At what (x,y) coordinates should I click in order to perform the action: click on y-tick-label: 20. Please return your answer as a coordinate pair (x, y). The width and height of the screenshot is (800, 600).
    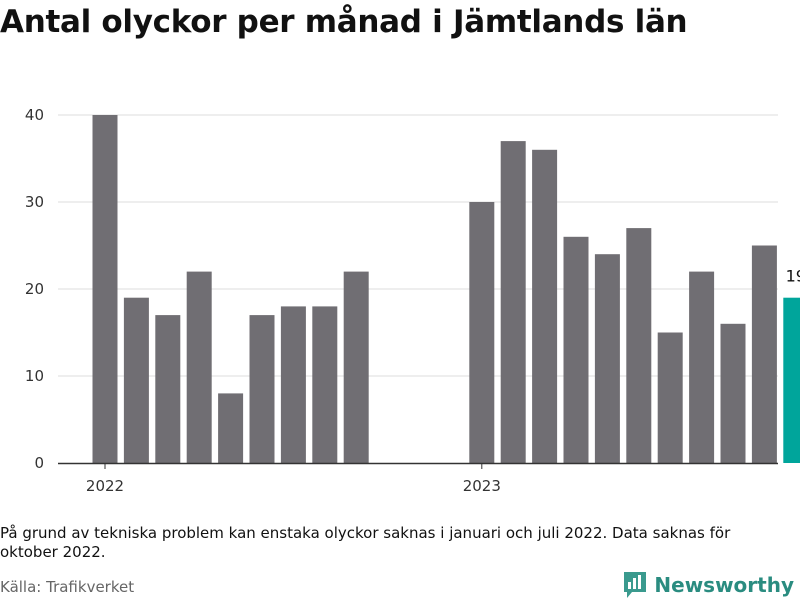
    Looking at the image, I should click on (34, 289).